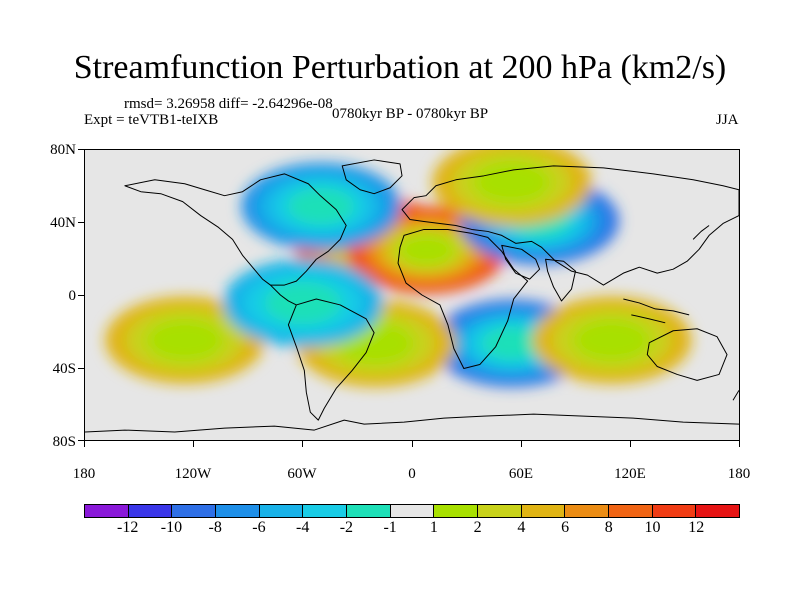  I want to click on lon-label: 0, so click(412, 474).